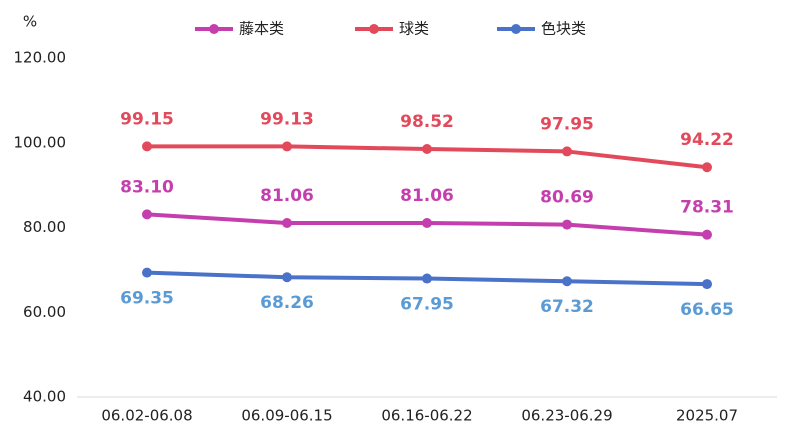  Describe the element at coordinates (44, 312) in the screenshot. I see `y-tick-label: 60.00` at that location.